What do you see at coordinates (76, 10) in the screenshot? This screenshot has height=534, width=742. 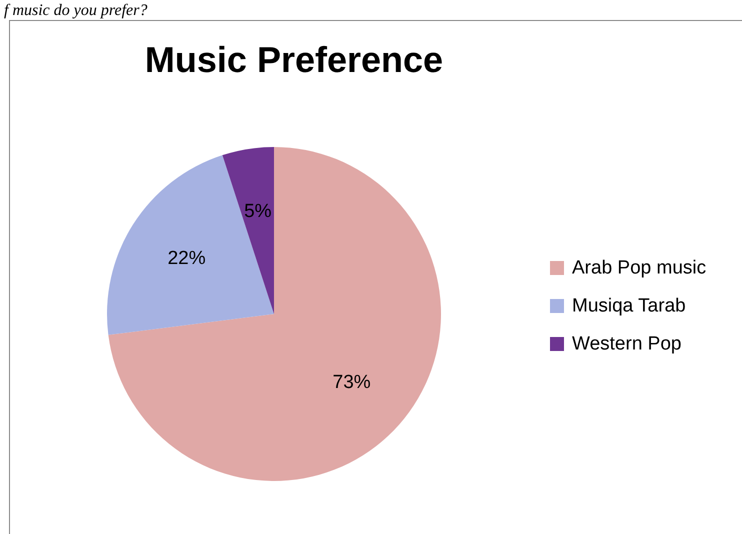 I see `text: f music do you prefer?` at bounding box center [76, 10].